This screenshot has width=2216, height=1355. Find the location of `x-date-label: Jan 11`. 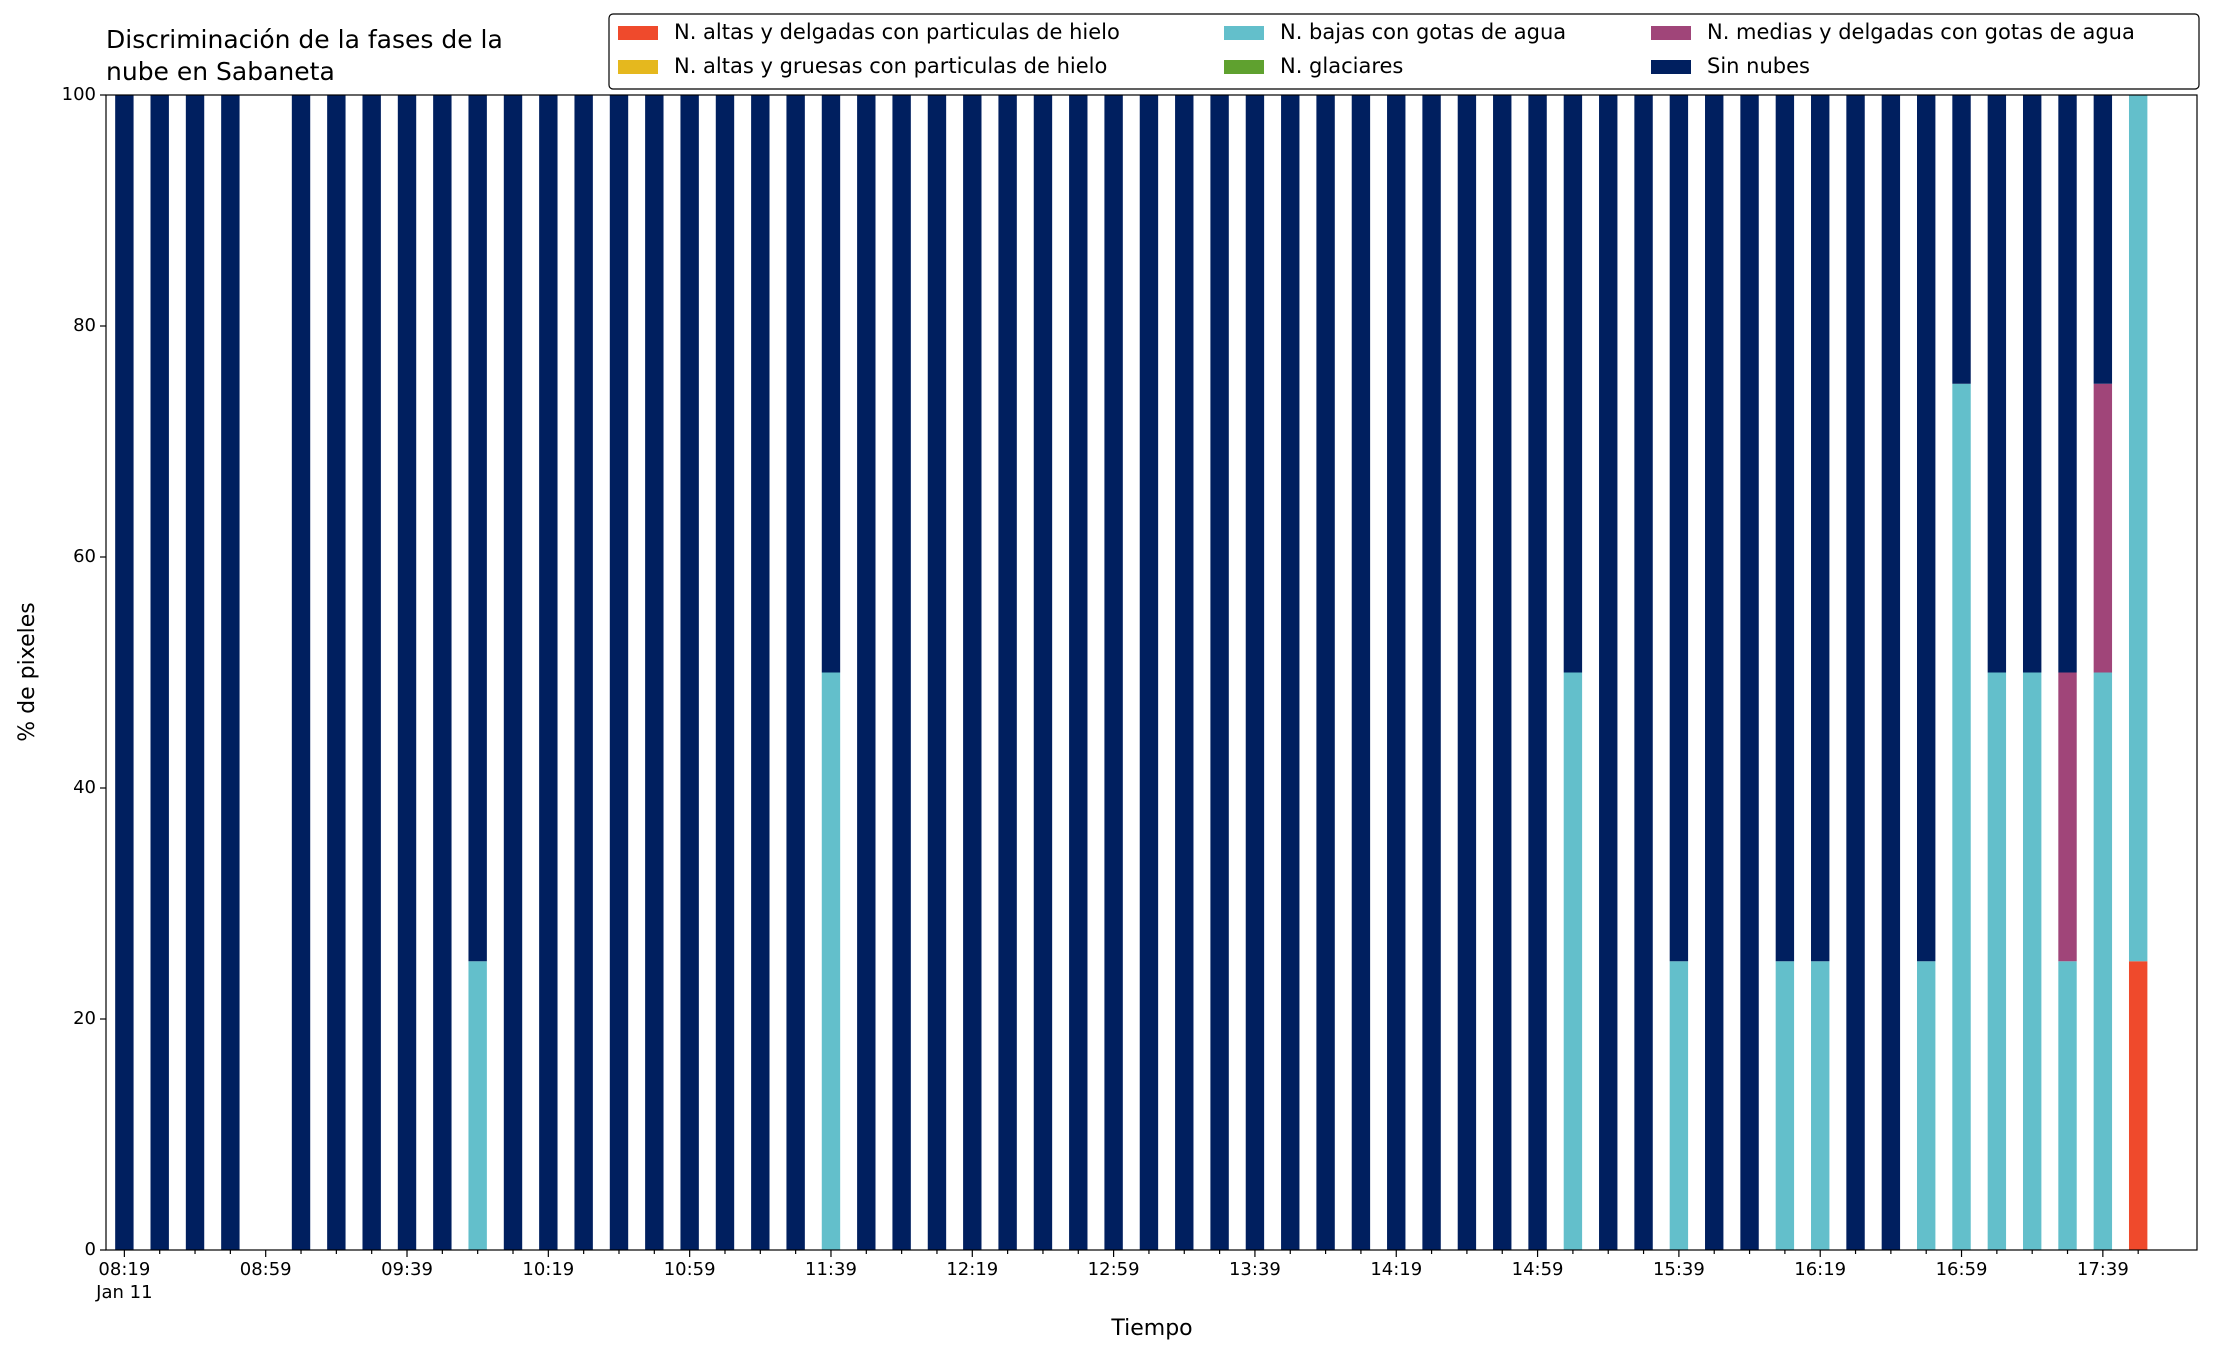

x-date-label: Jan 11 is located at coordinates (123, 1292).